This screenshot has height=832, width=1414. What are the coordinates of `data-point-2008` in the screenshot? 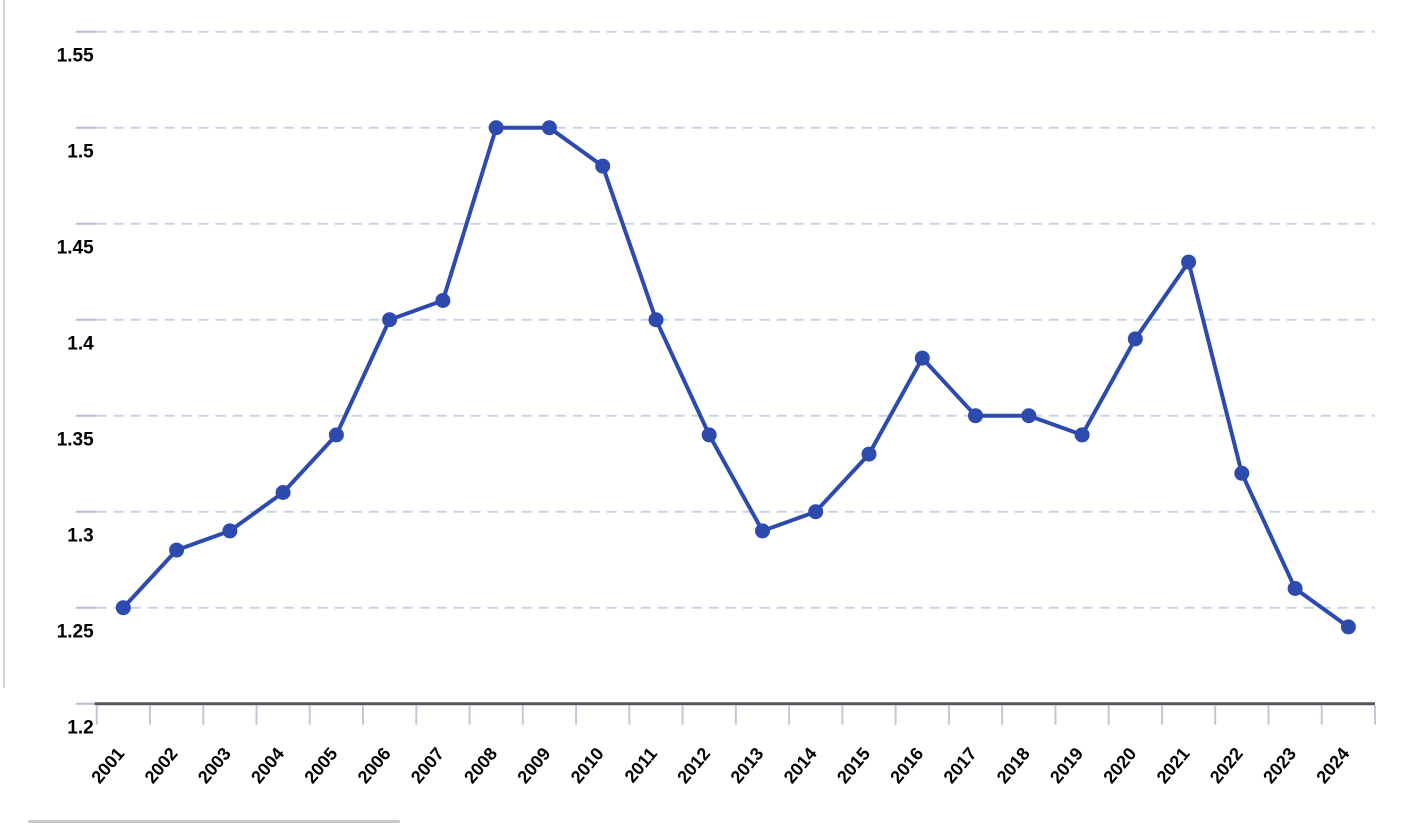 It's located at (496, 128).